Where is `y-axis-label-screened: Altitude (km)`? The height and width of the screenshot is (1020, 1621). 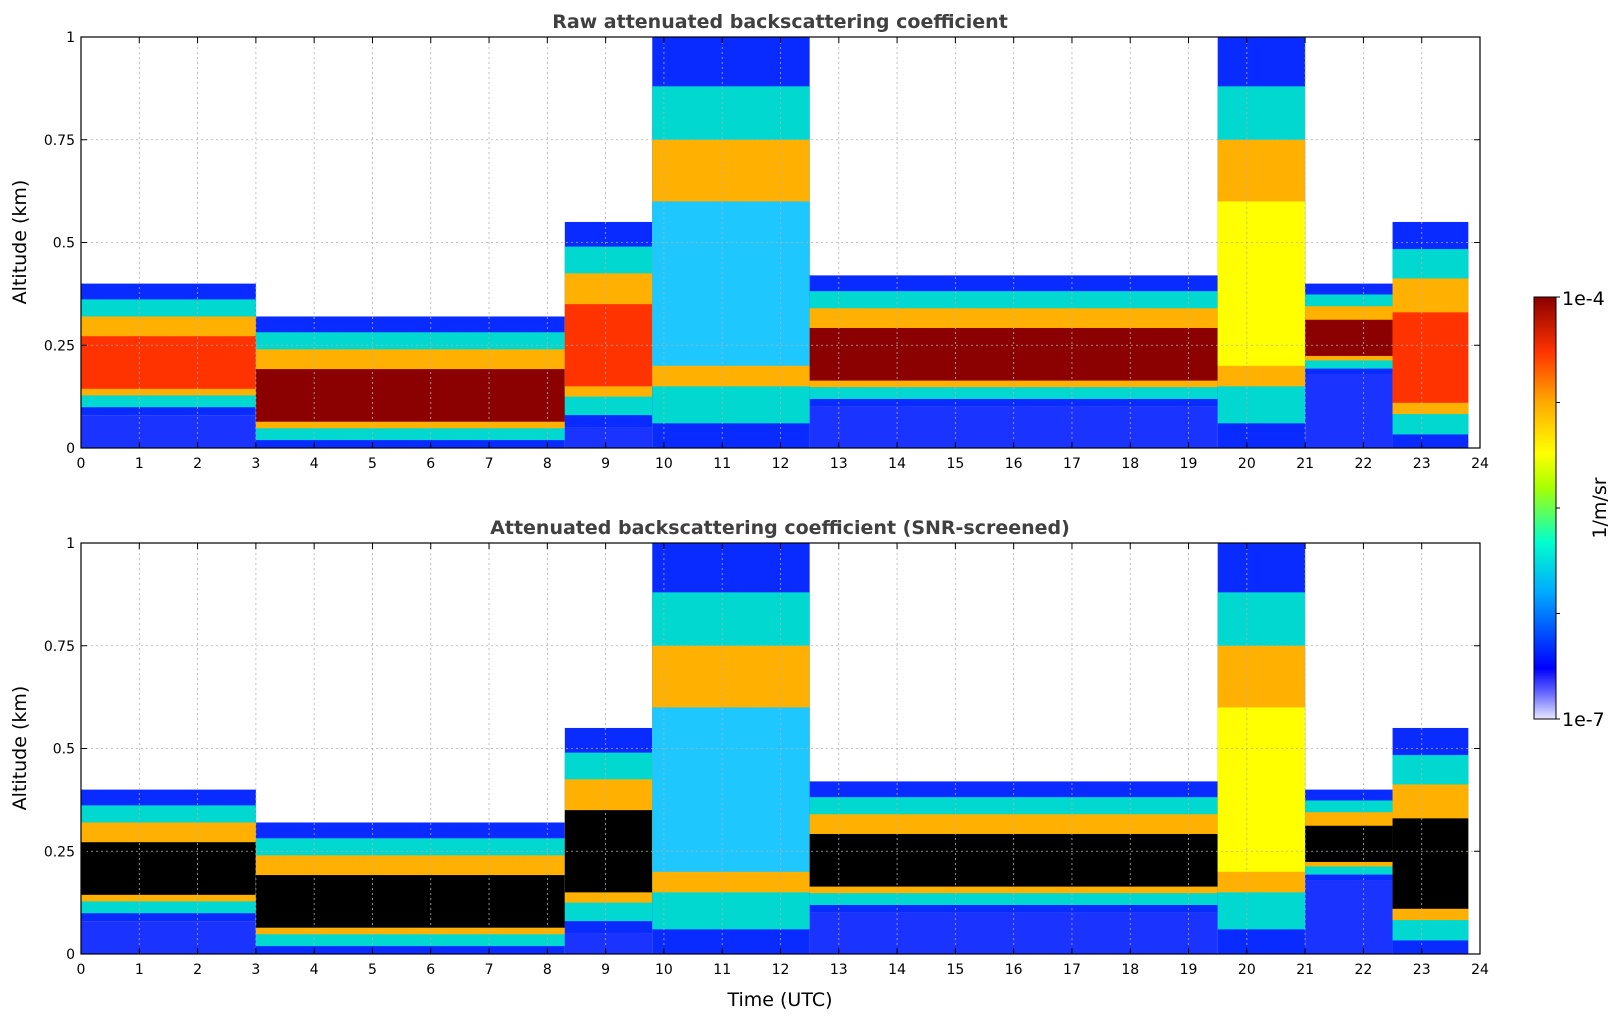 y-axis-label-screened: Altitude (km) is located at coordinates (20, 748).